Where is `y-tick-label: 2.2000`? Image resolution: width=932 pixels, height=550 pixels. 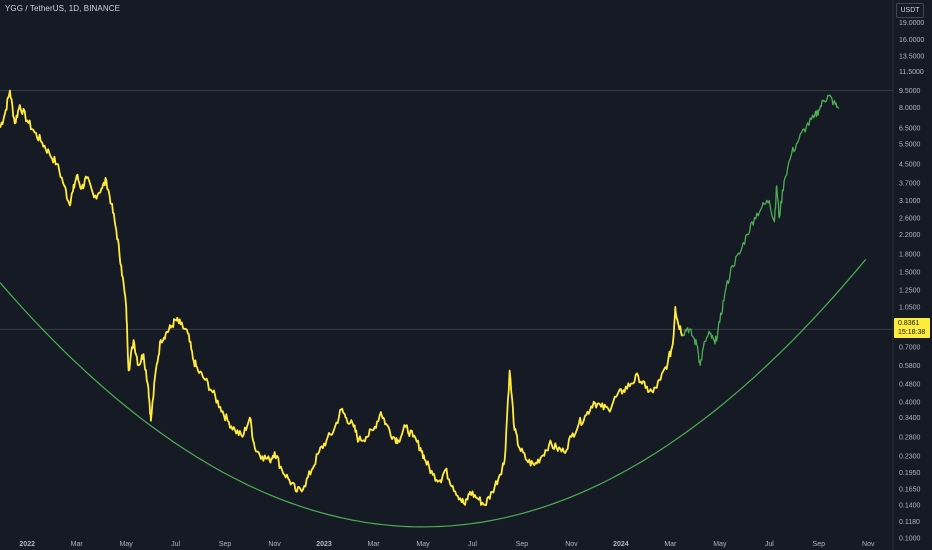
y-tick-label: 2.2000 is located at coordinates (910, 235).